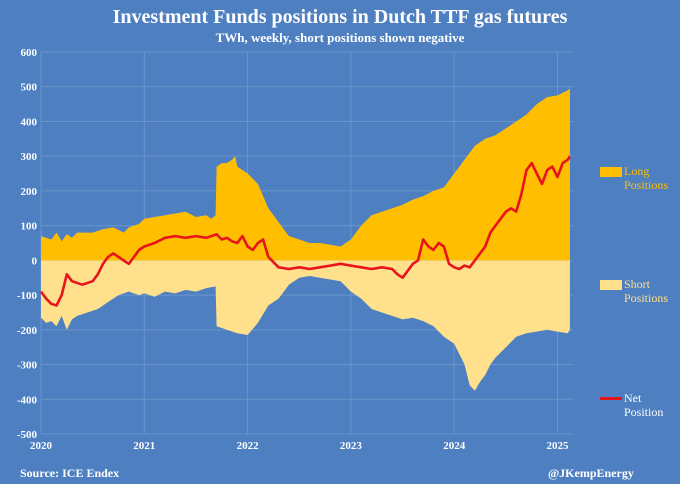 The image size is (680, 484). Describe the element at coordinates (27, 331) in the screenshot. I see `y-tick-label: -200` at that location.